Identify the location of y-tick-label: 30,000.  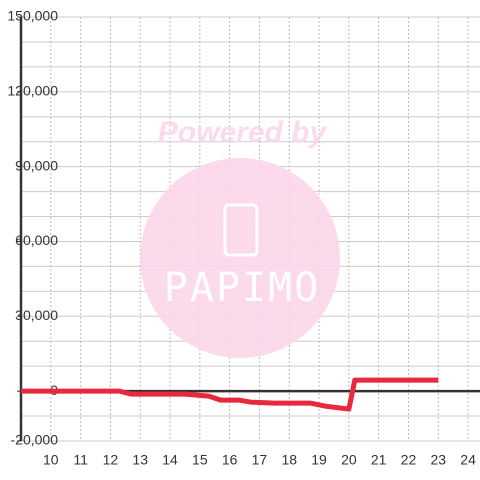
(36, 315).